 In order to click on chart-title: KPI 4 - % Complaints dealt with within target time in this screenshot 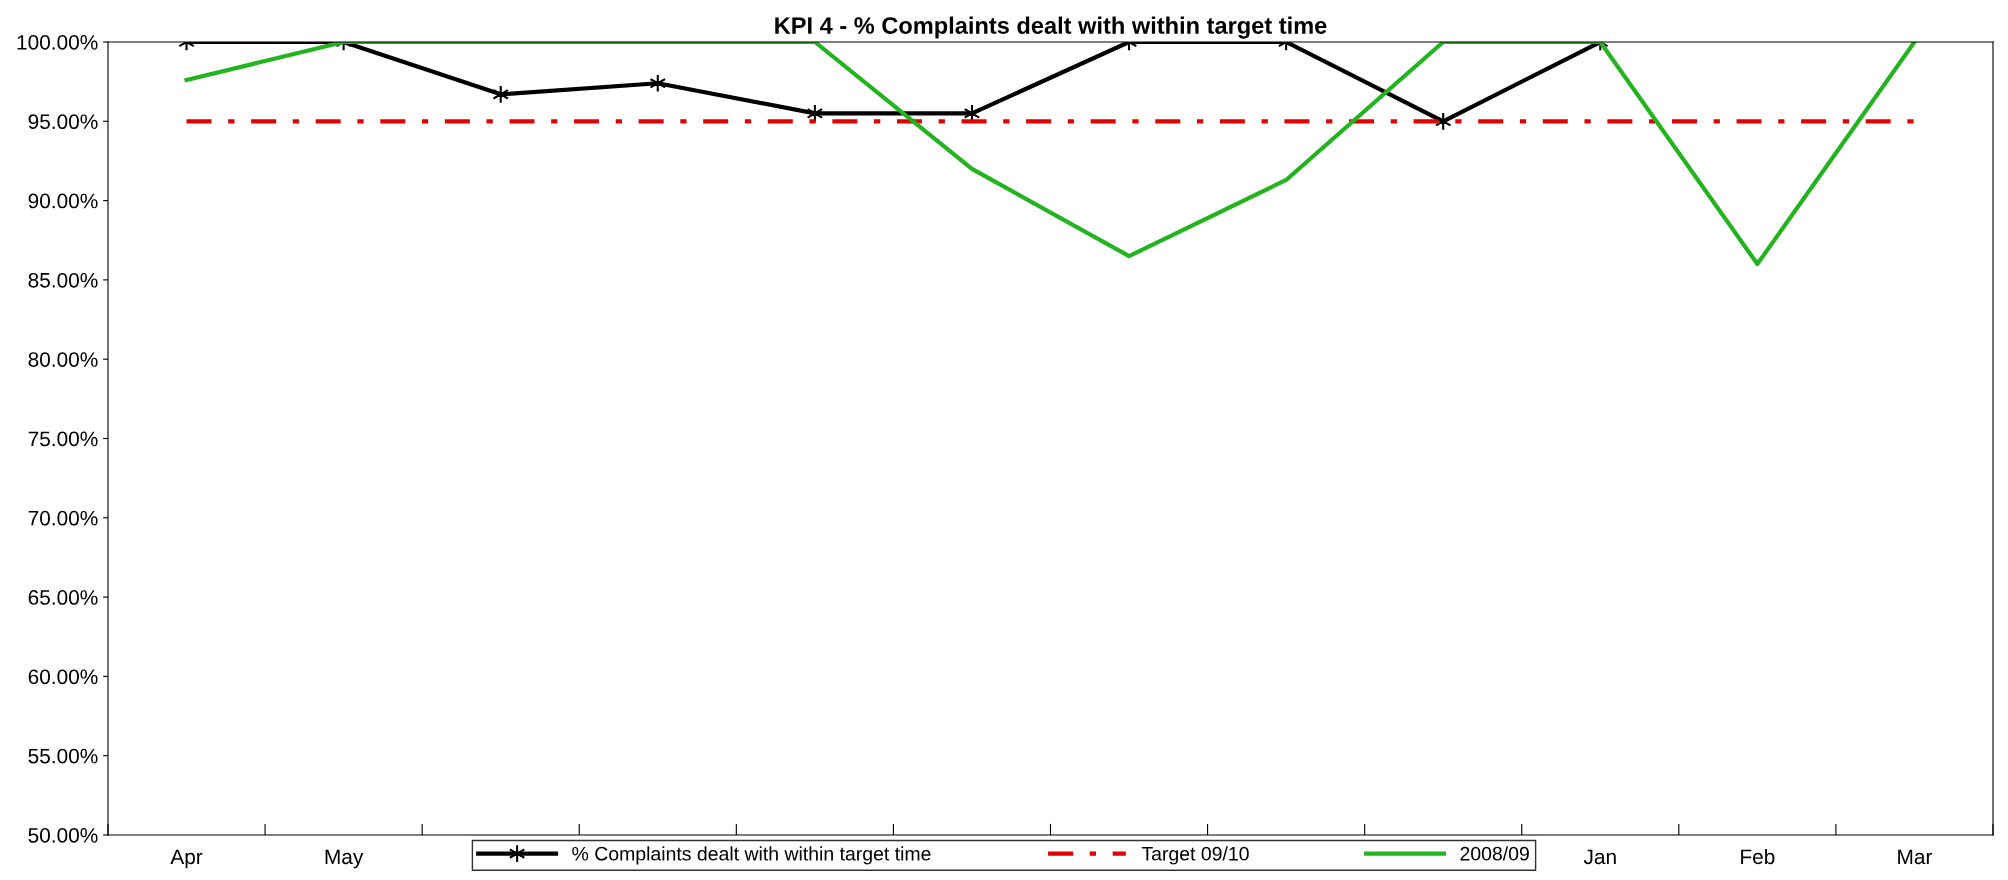, I will do `click(1051, 27)`.